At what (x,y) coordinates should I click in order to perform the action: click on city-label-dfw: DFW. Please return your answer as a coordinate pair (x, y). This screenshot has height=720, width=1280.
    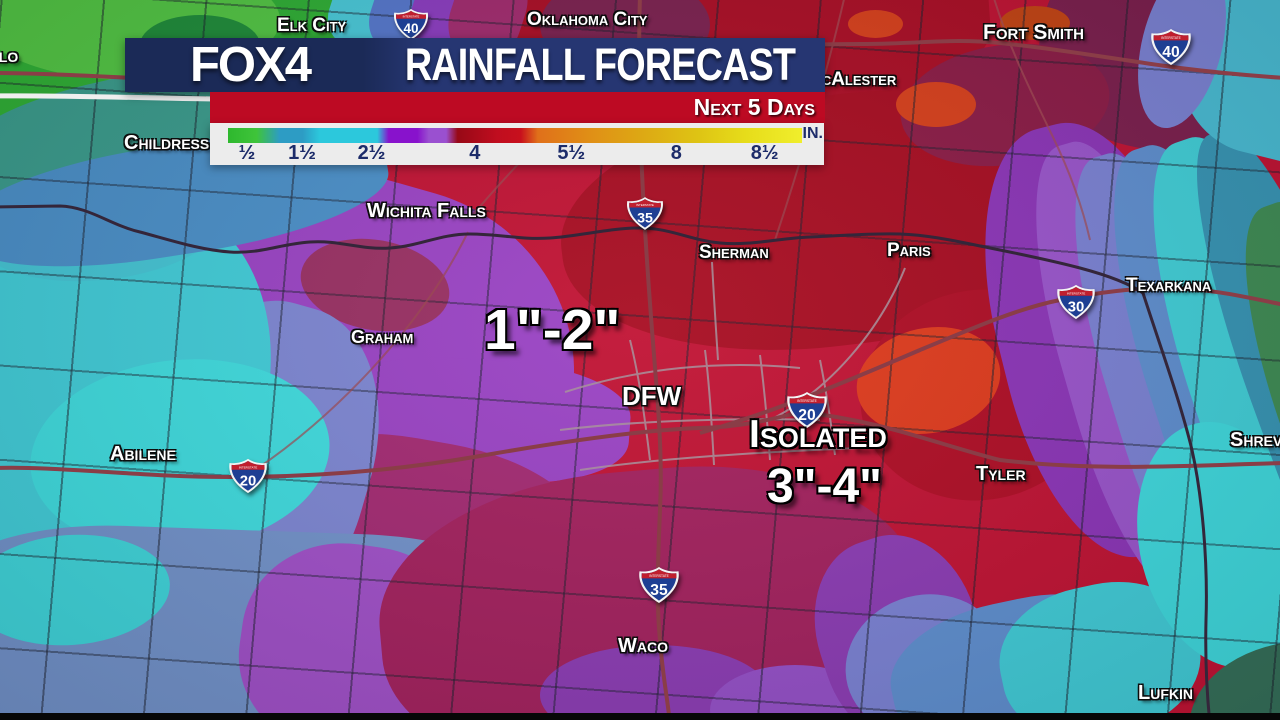
    Looking at the image, I should click on (652, 396).